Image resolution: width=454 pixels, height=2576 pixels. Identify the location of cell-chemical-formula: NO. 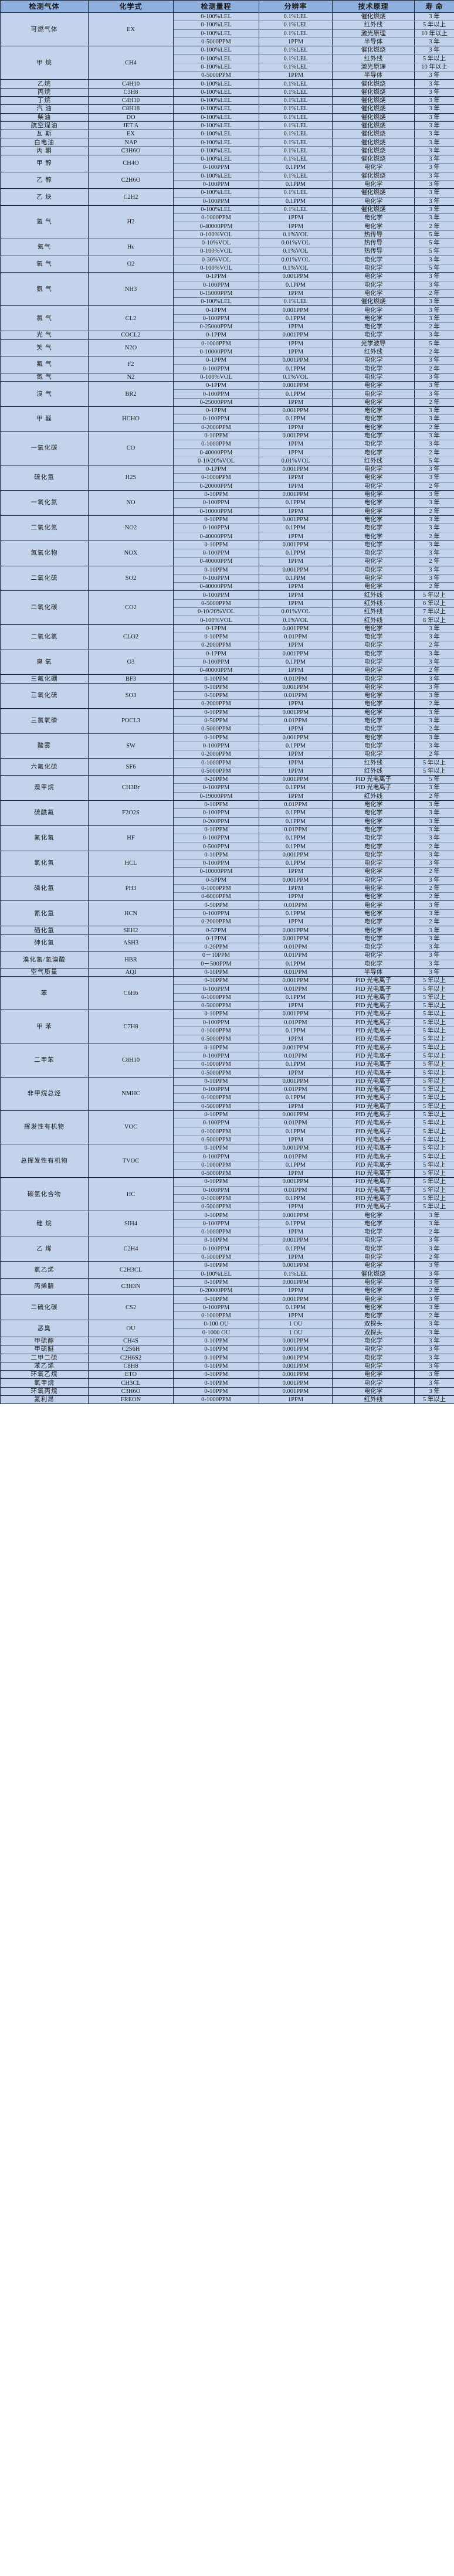
(131, 503).